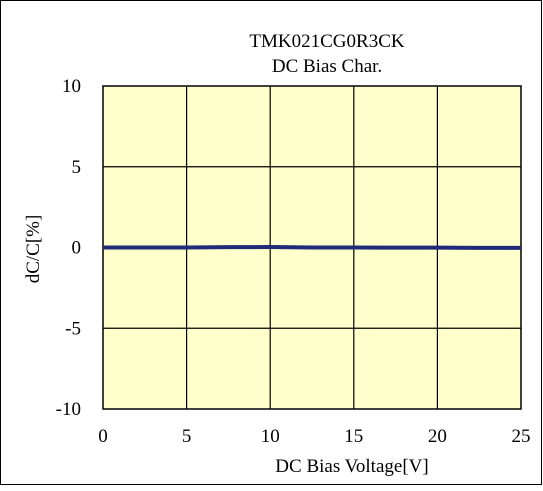 This screenshot has width=543, height=491. Describe the element at coordinates (33, 249) in the screenshot. I see `y-axis-label: dC/C[%]` at that location.